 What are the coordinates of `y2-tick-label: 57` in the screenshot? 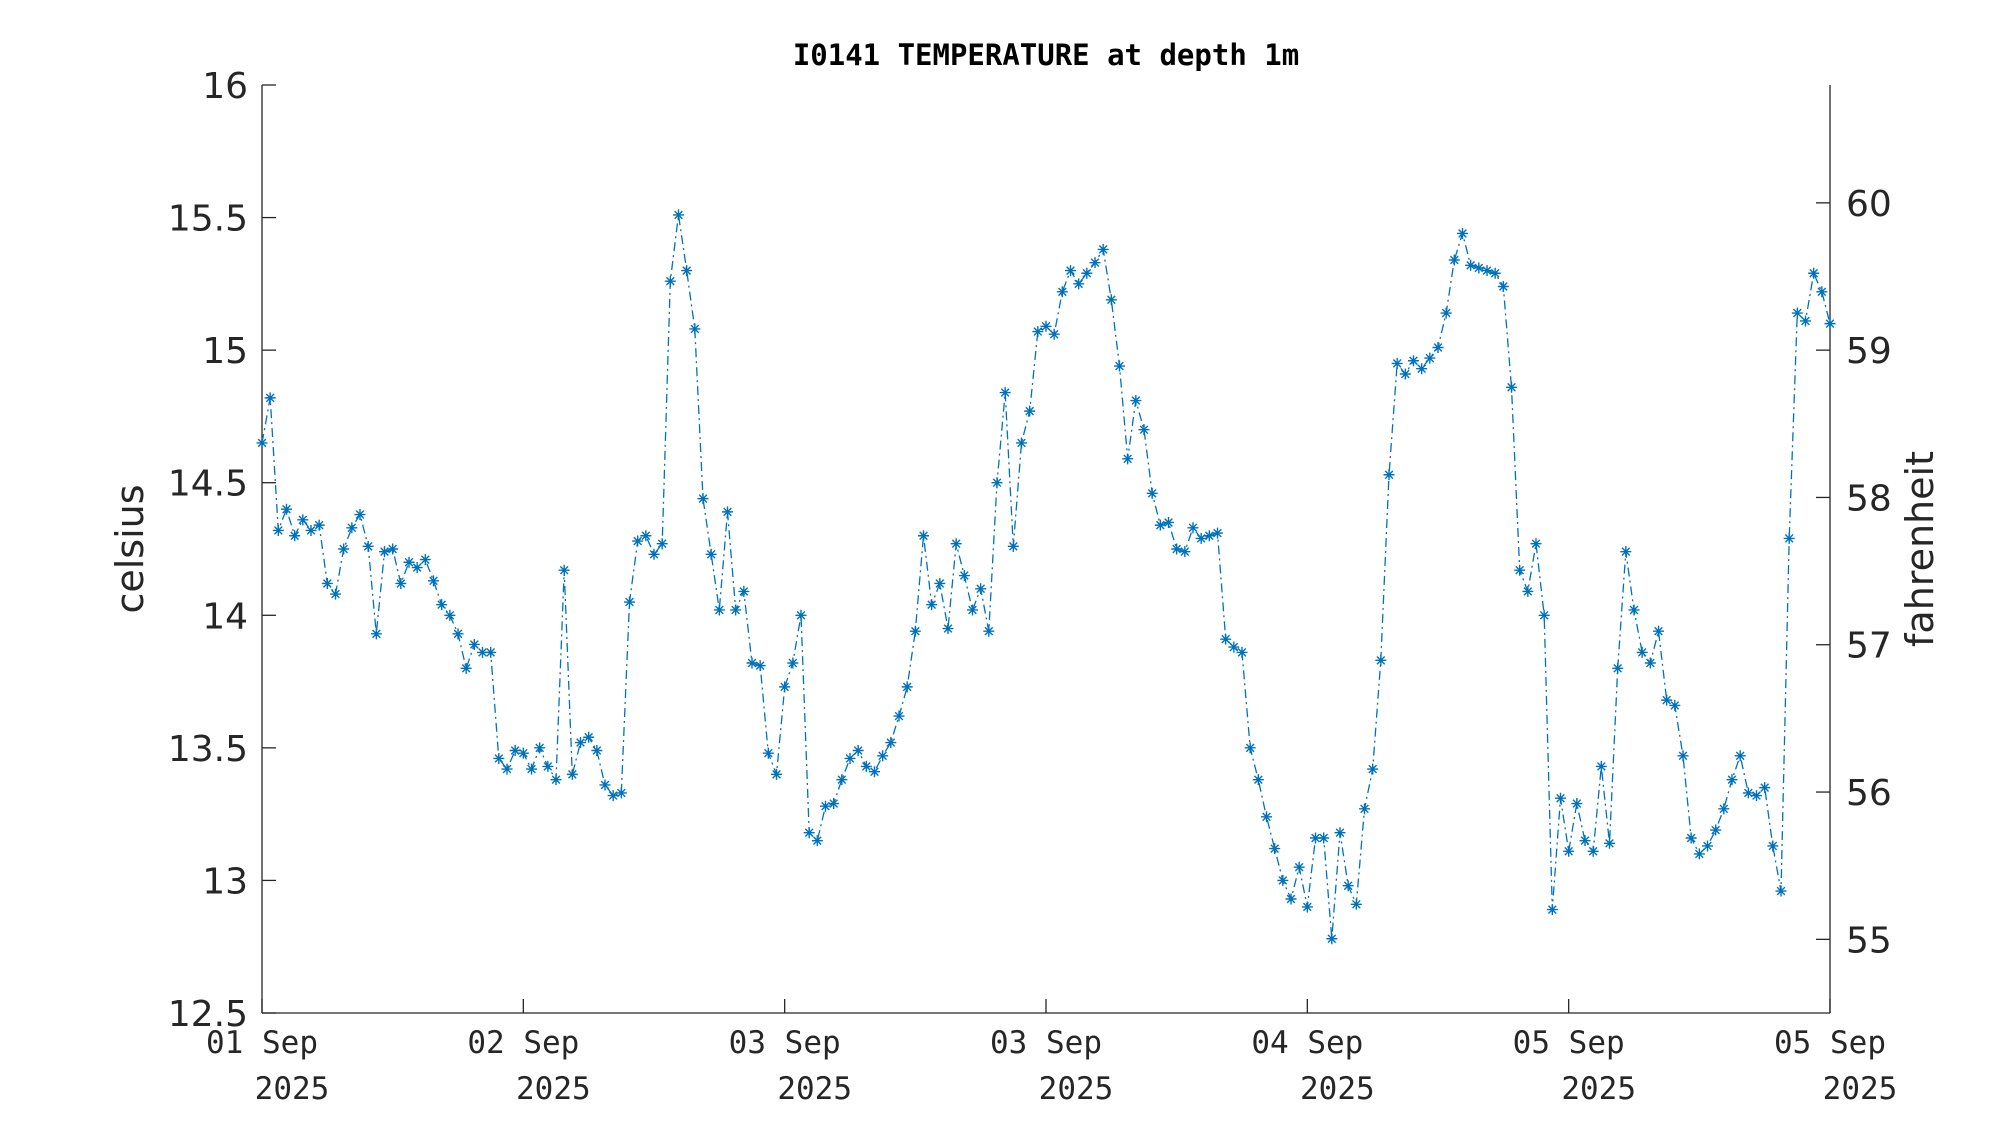 It's located at (1869, 646).